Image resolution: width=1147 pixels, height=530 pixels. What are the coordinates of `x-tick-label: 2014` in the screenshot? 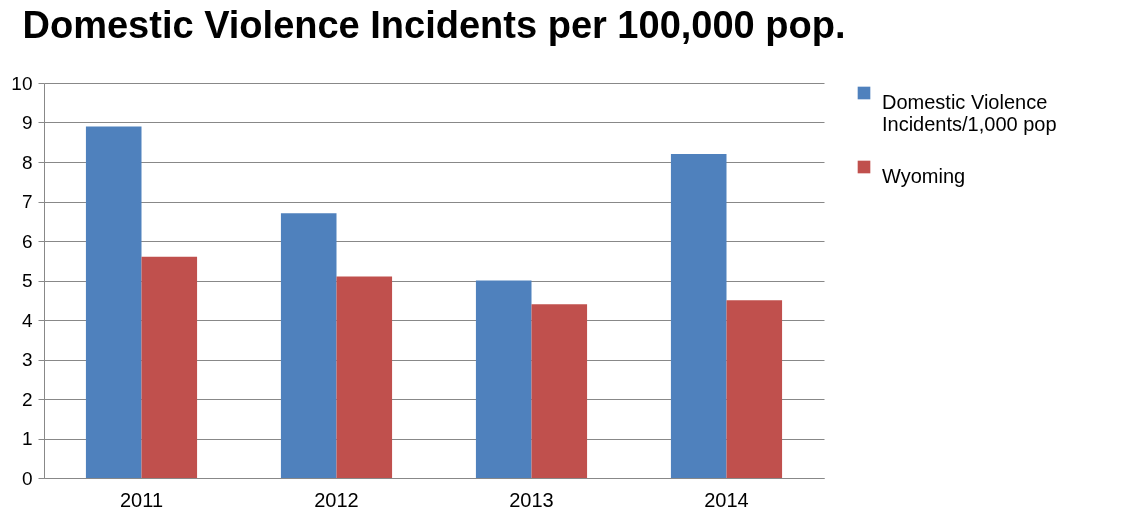 It's located at (726, 499).